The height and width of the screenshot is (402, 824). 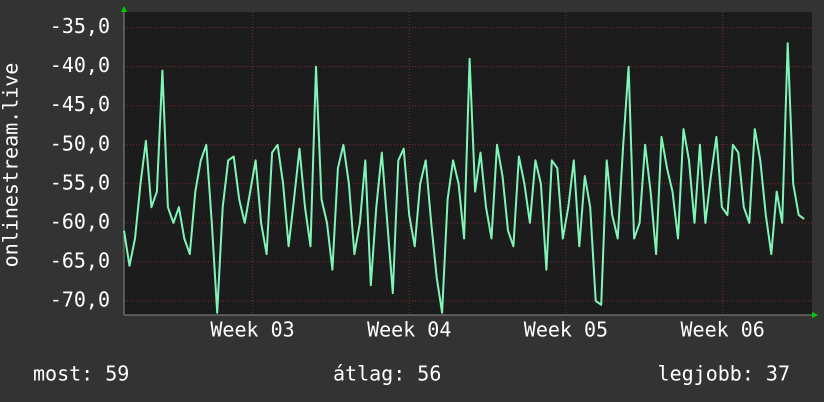 I want to click on x-tick-label: Week 06, so click(x=723, y=330).